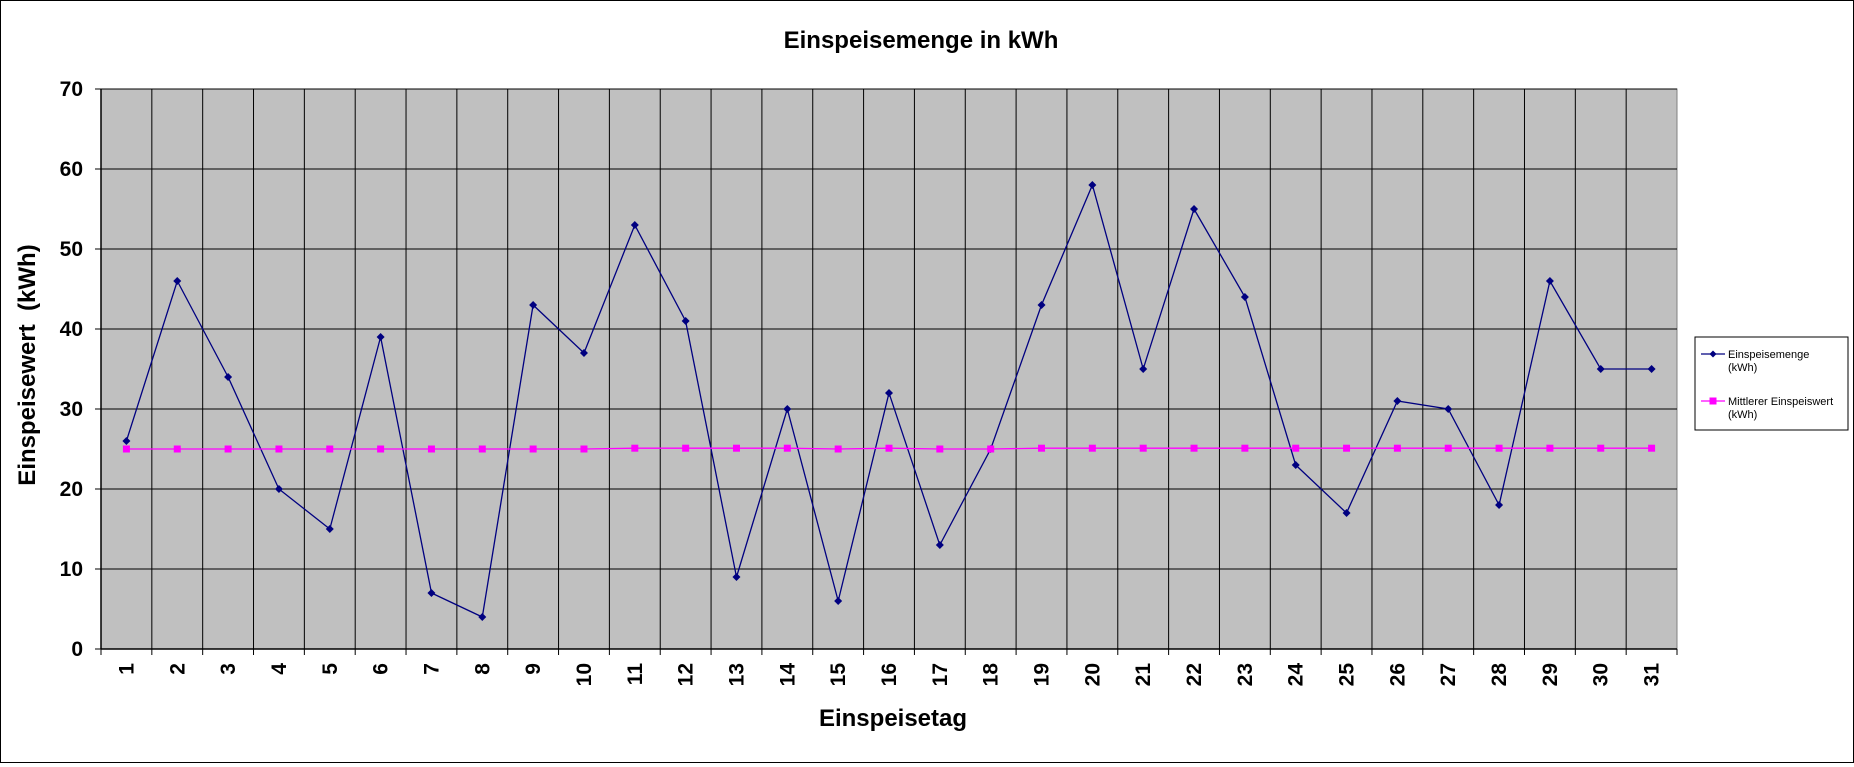 The height and width of the screenshot is (767, 1854). What do you see at coordinates (330, 669) in the screenshot?
I see `x-tick-label: 5` at bounding box center [330, 669].